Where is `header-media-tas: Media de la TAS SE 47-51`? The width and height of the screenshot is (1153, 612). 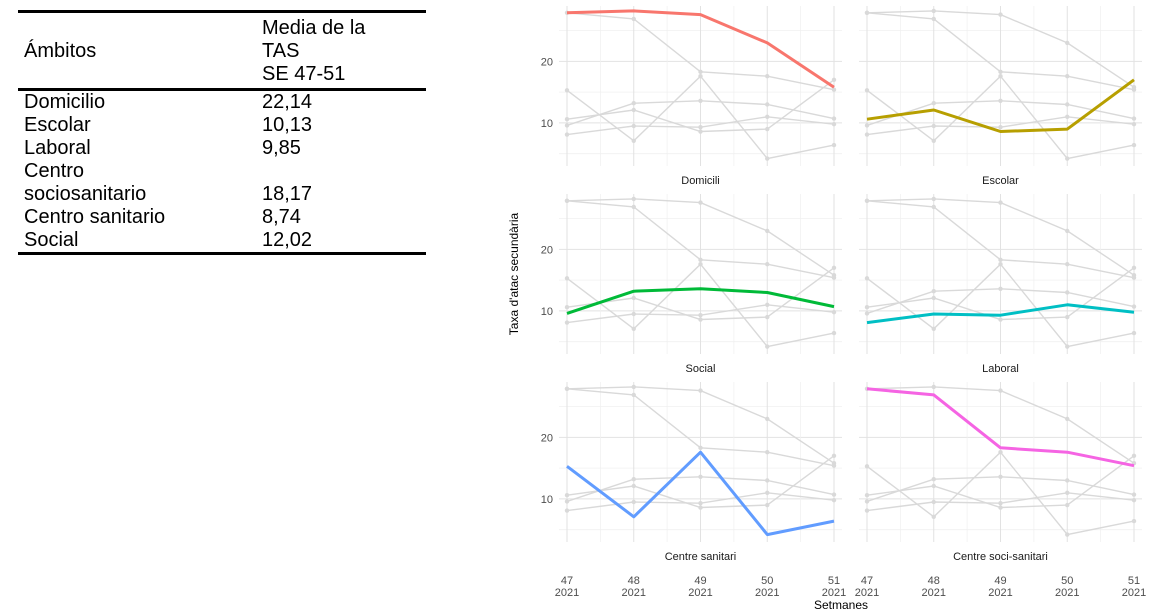 header-media-tas: Media de la TAS SE 47-51 is located at coordinates (314, 51).